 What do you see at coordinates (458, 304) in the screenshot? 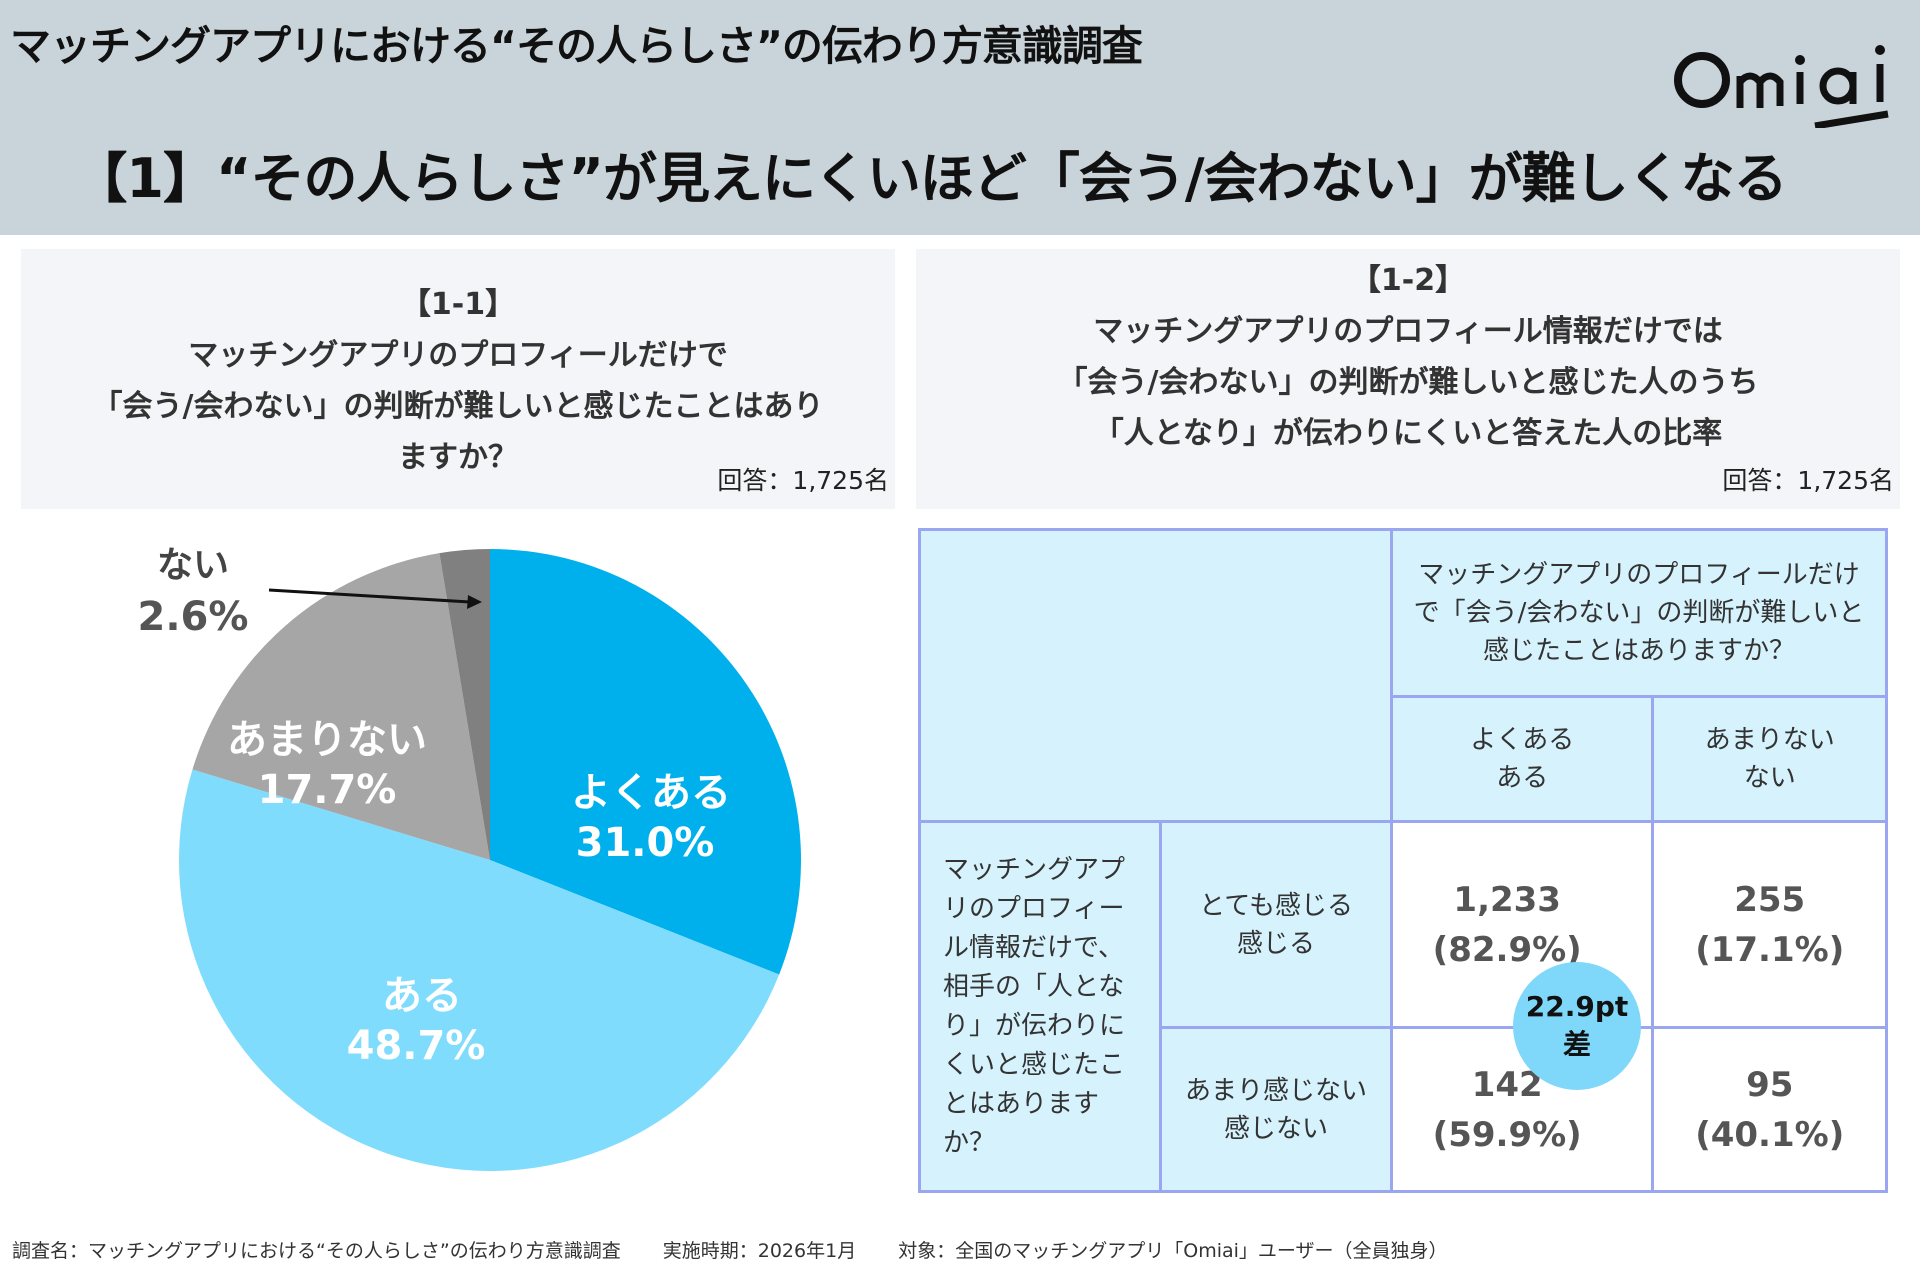
I see `panel-label: 【1-1】` at bounding box center [458, 304].